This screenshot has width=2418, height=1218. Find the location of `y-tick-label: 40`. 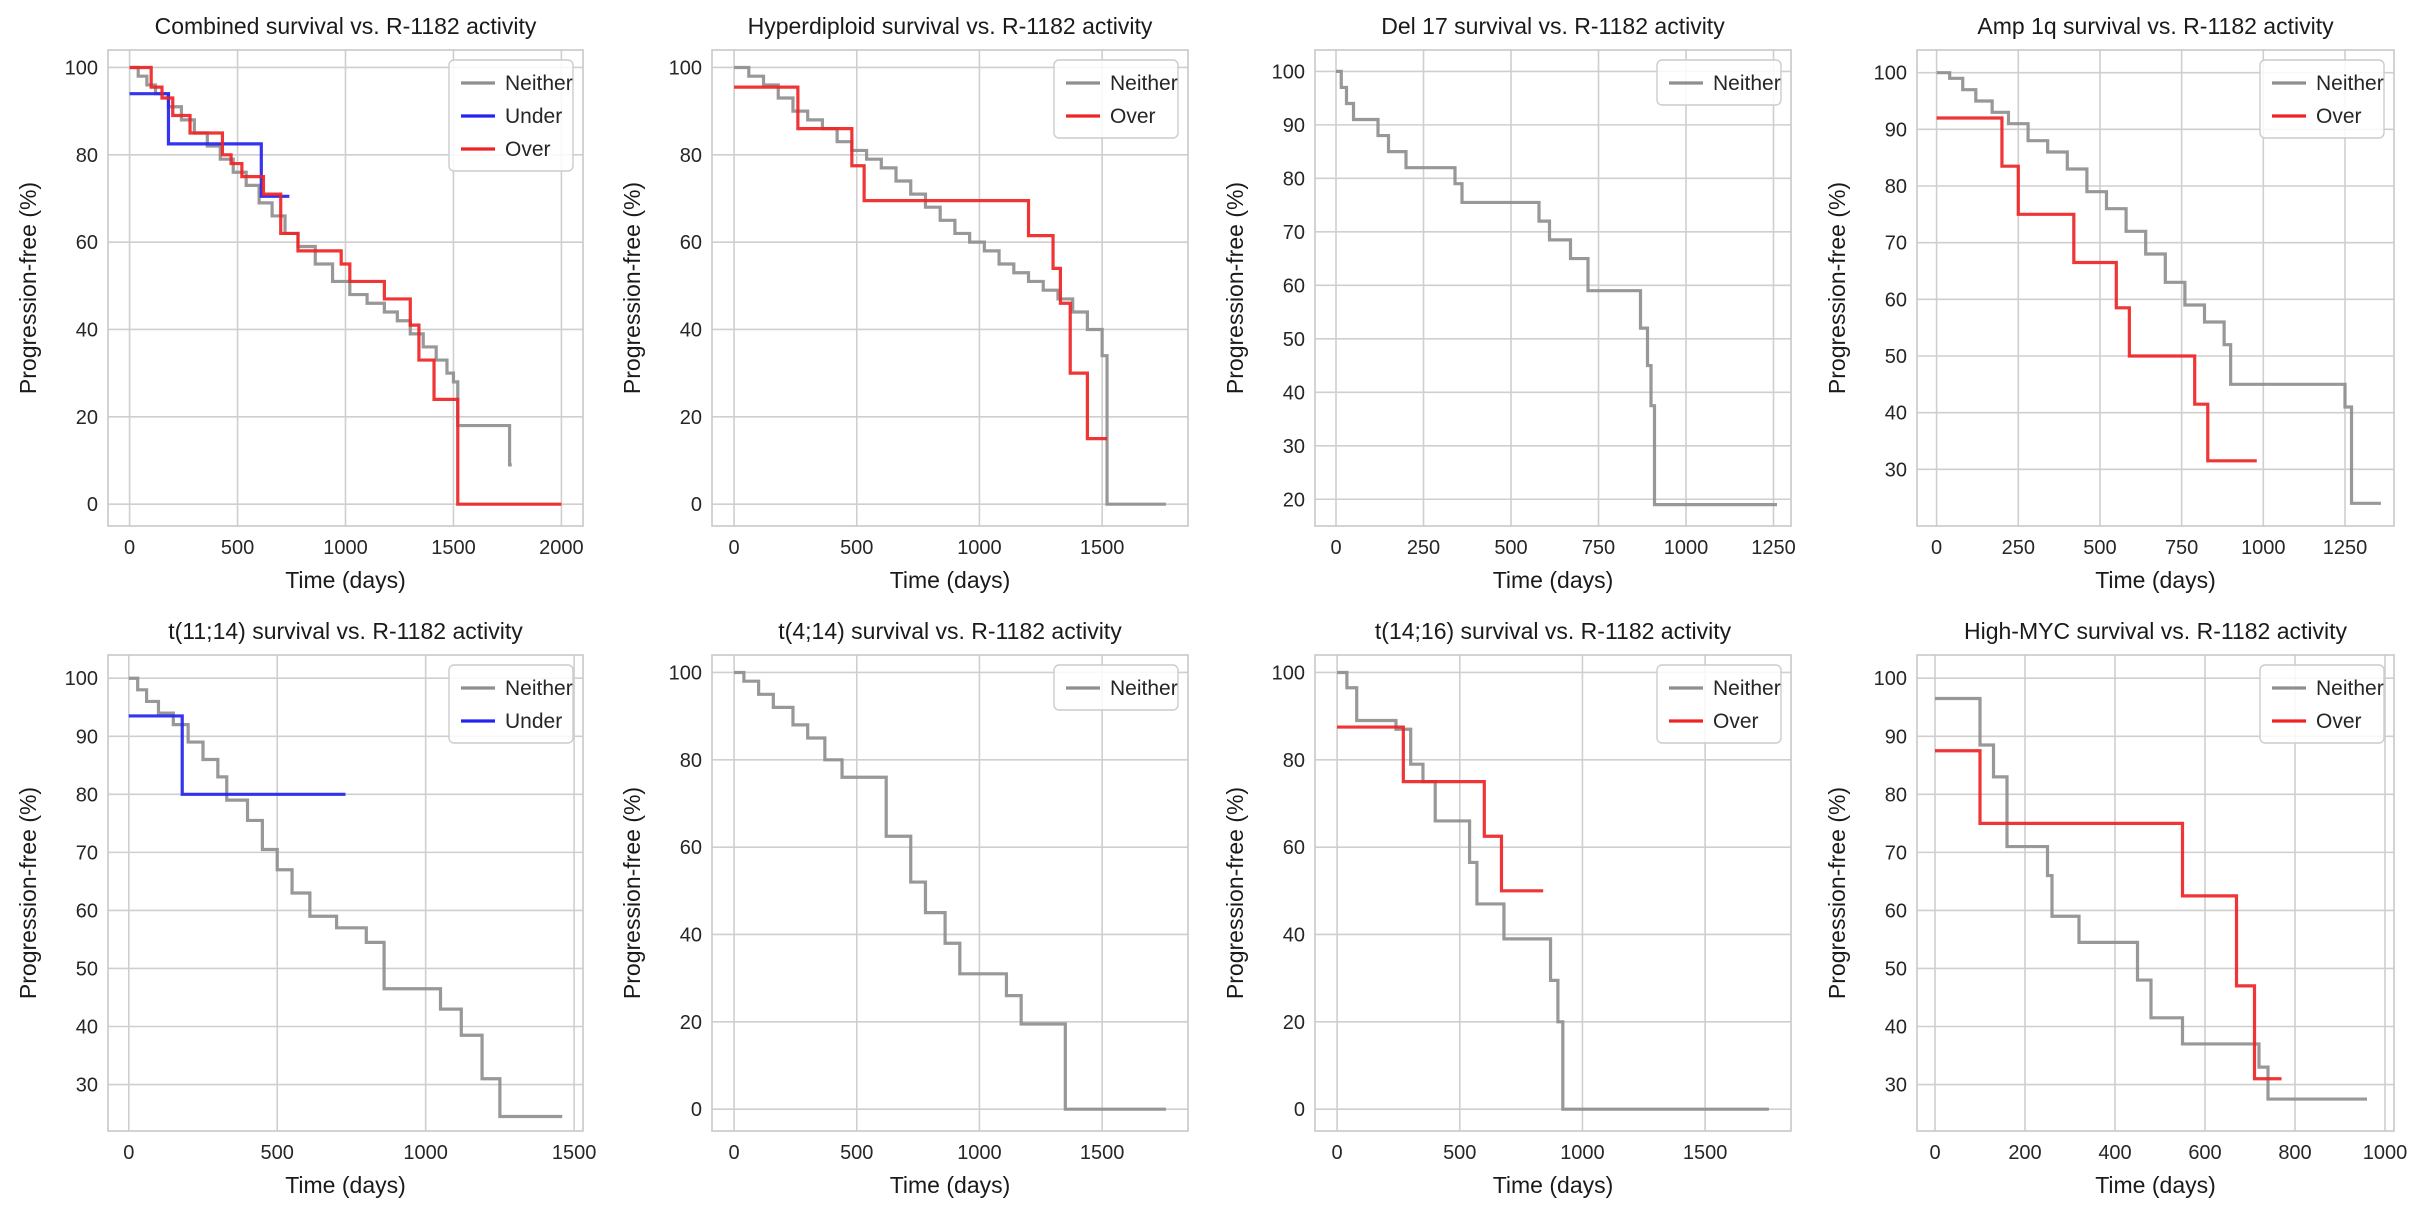

y-tick-label: 40 is located at coordinates (87, 330).